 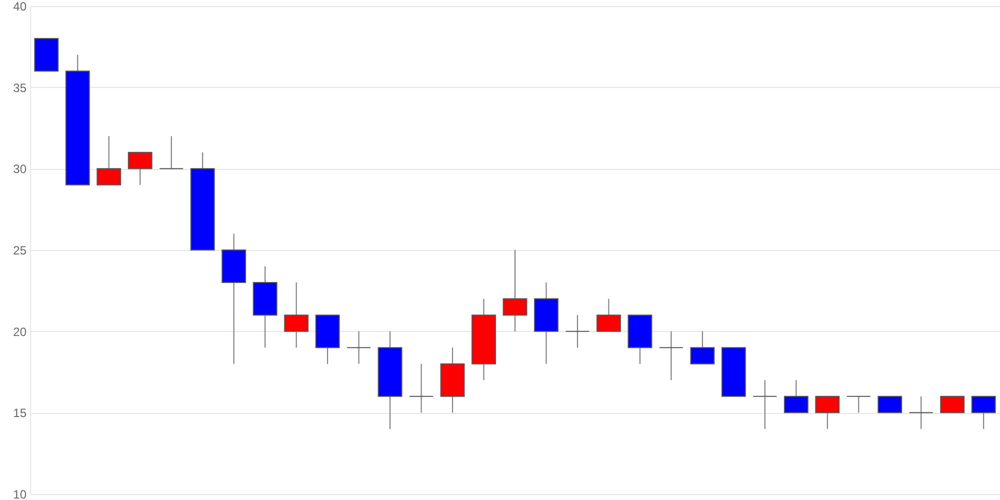 I want to click on y-tick-label: 10, so click(x=20, y=494).